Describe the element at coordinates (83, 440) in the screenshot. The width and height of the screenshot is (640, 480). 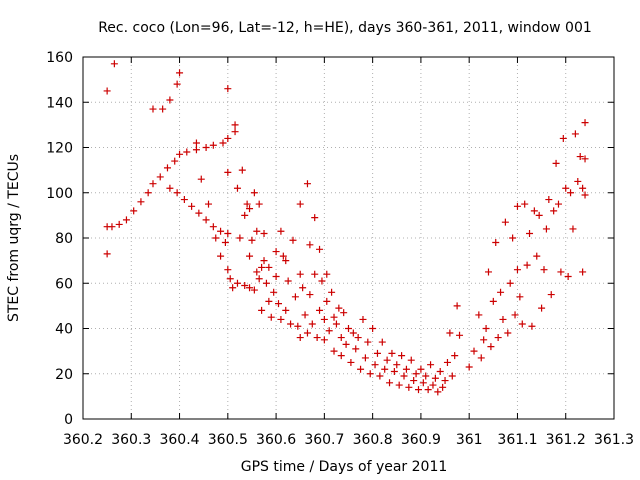
I see `x-tick-label: 360.2` at that location.